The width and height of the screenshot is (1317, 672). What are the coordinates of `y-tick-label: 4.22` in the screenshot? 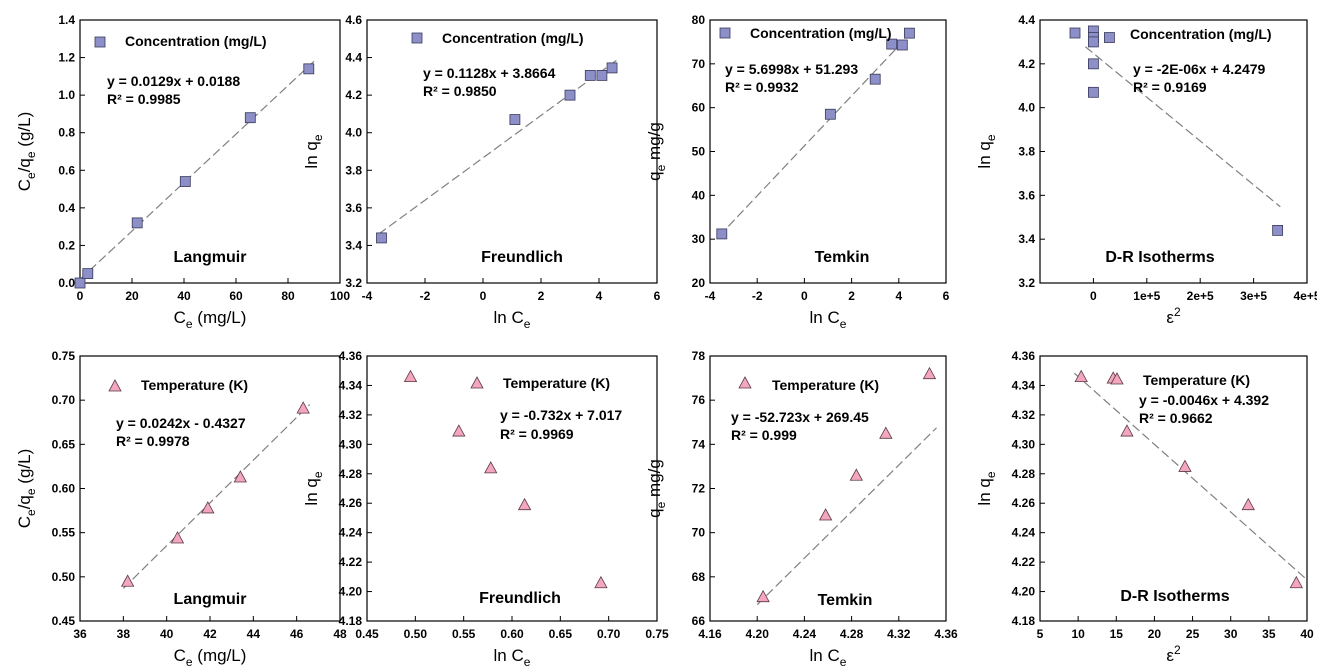 It's located at (351, 562).